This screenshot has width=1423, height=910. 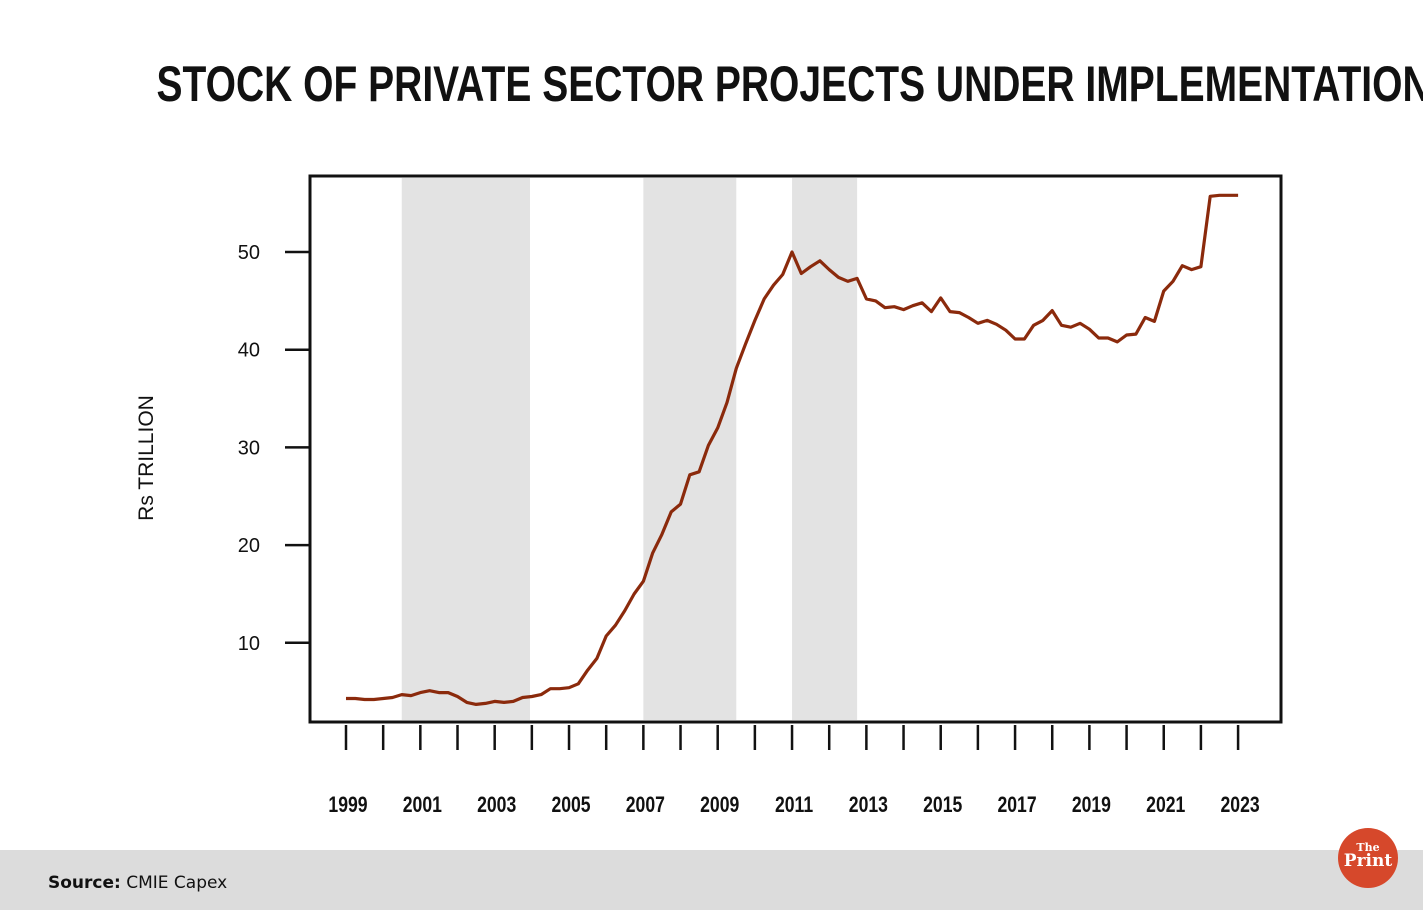 What do you see at coordinates (1240, 805) in the screenshot?
I see `x-tick-label: 2023` at bounding box center [1240, 805].